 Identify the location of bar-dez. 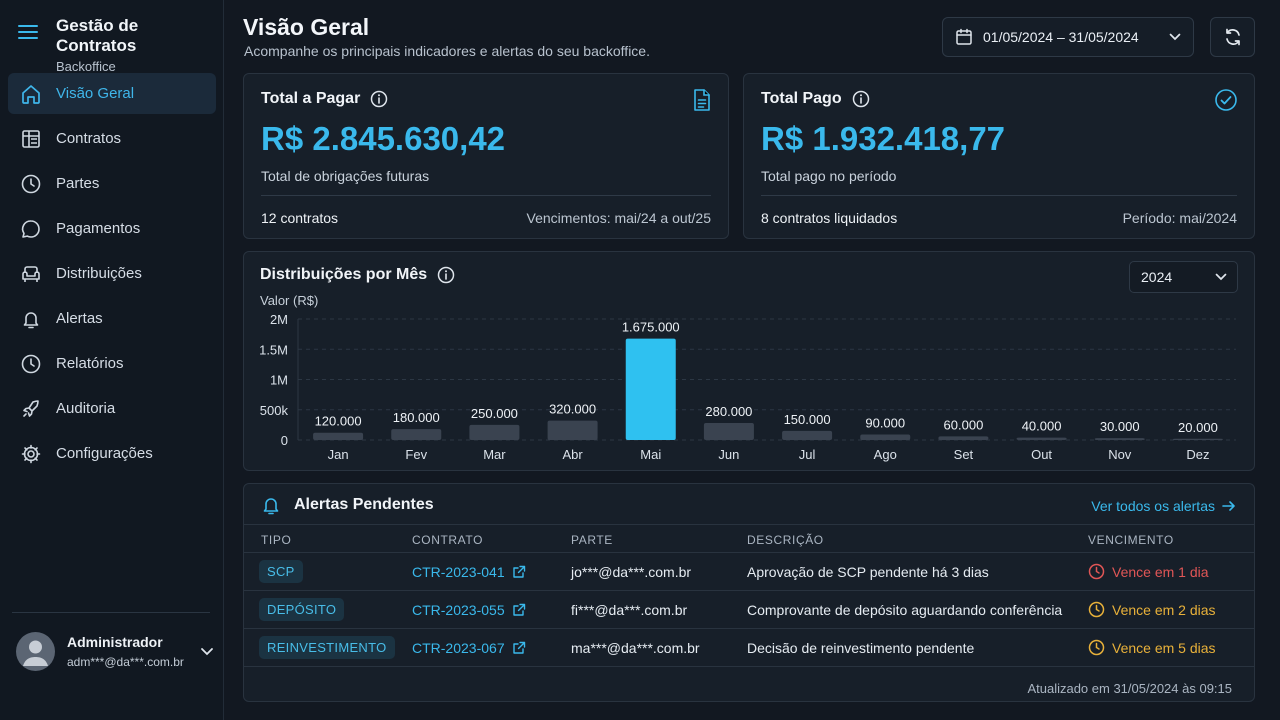
(1197, 439).